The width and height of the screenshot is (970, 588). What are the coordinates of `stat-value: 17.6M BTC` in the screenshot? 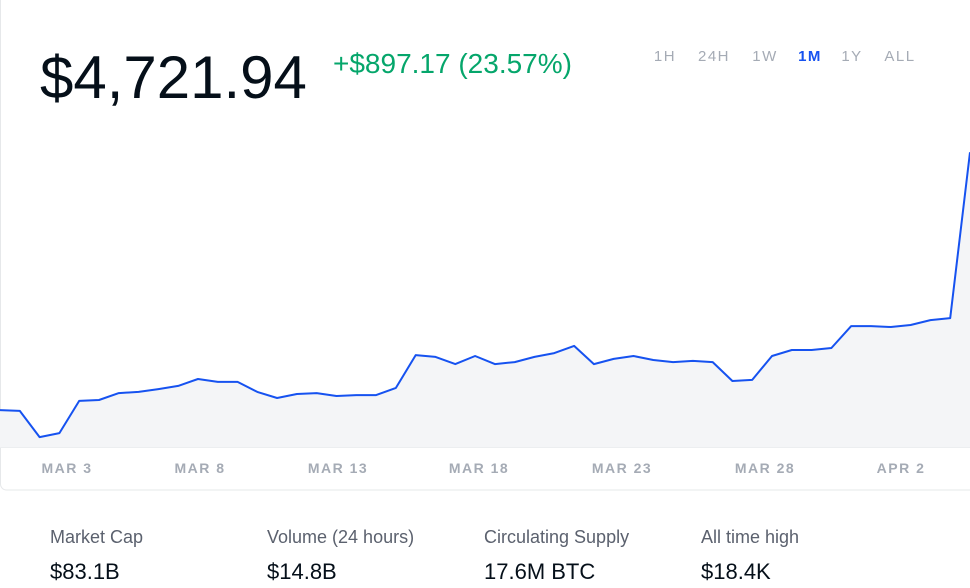 It's located at (539, 571).